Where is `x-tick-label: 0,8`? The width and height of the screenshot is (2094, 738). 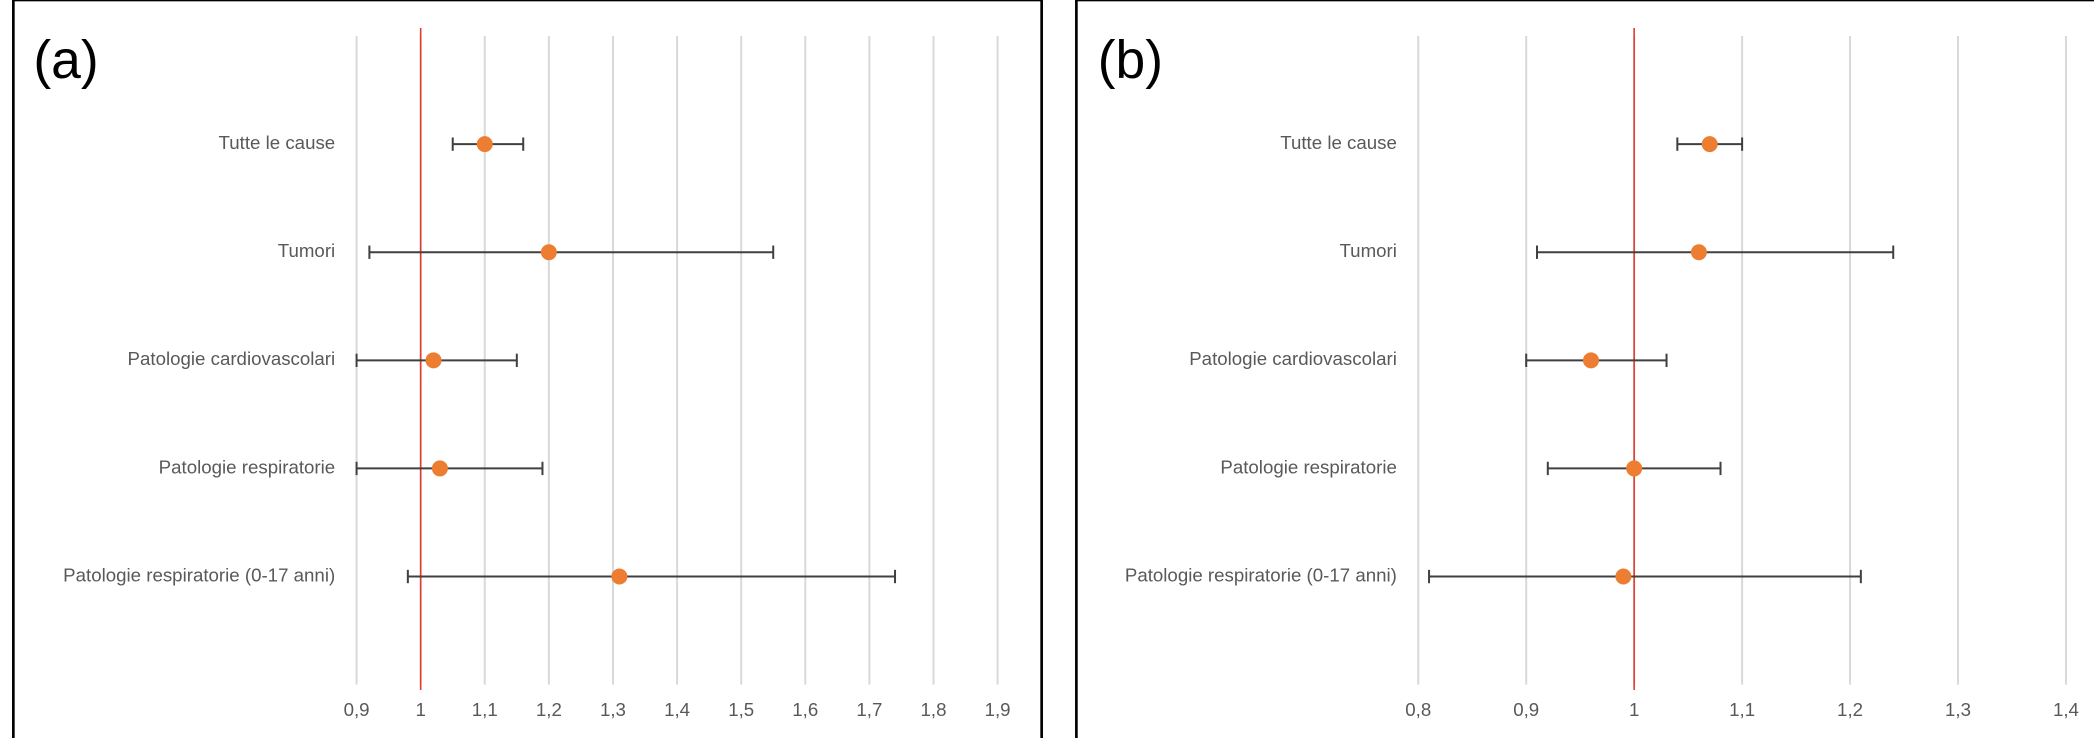 x-tick-label: 0,8 is located at coordinates (1418, 709).